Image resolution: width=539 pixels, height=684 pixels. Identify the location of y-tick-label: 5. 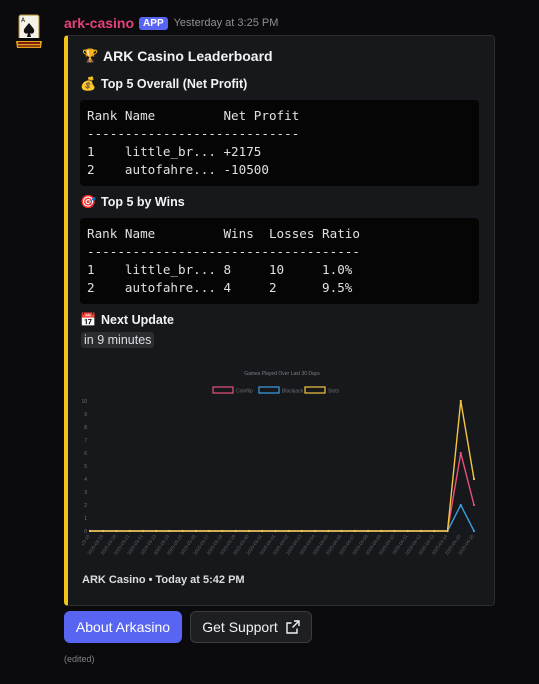
(85, 467).